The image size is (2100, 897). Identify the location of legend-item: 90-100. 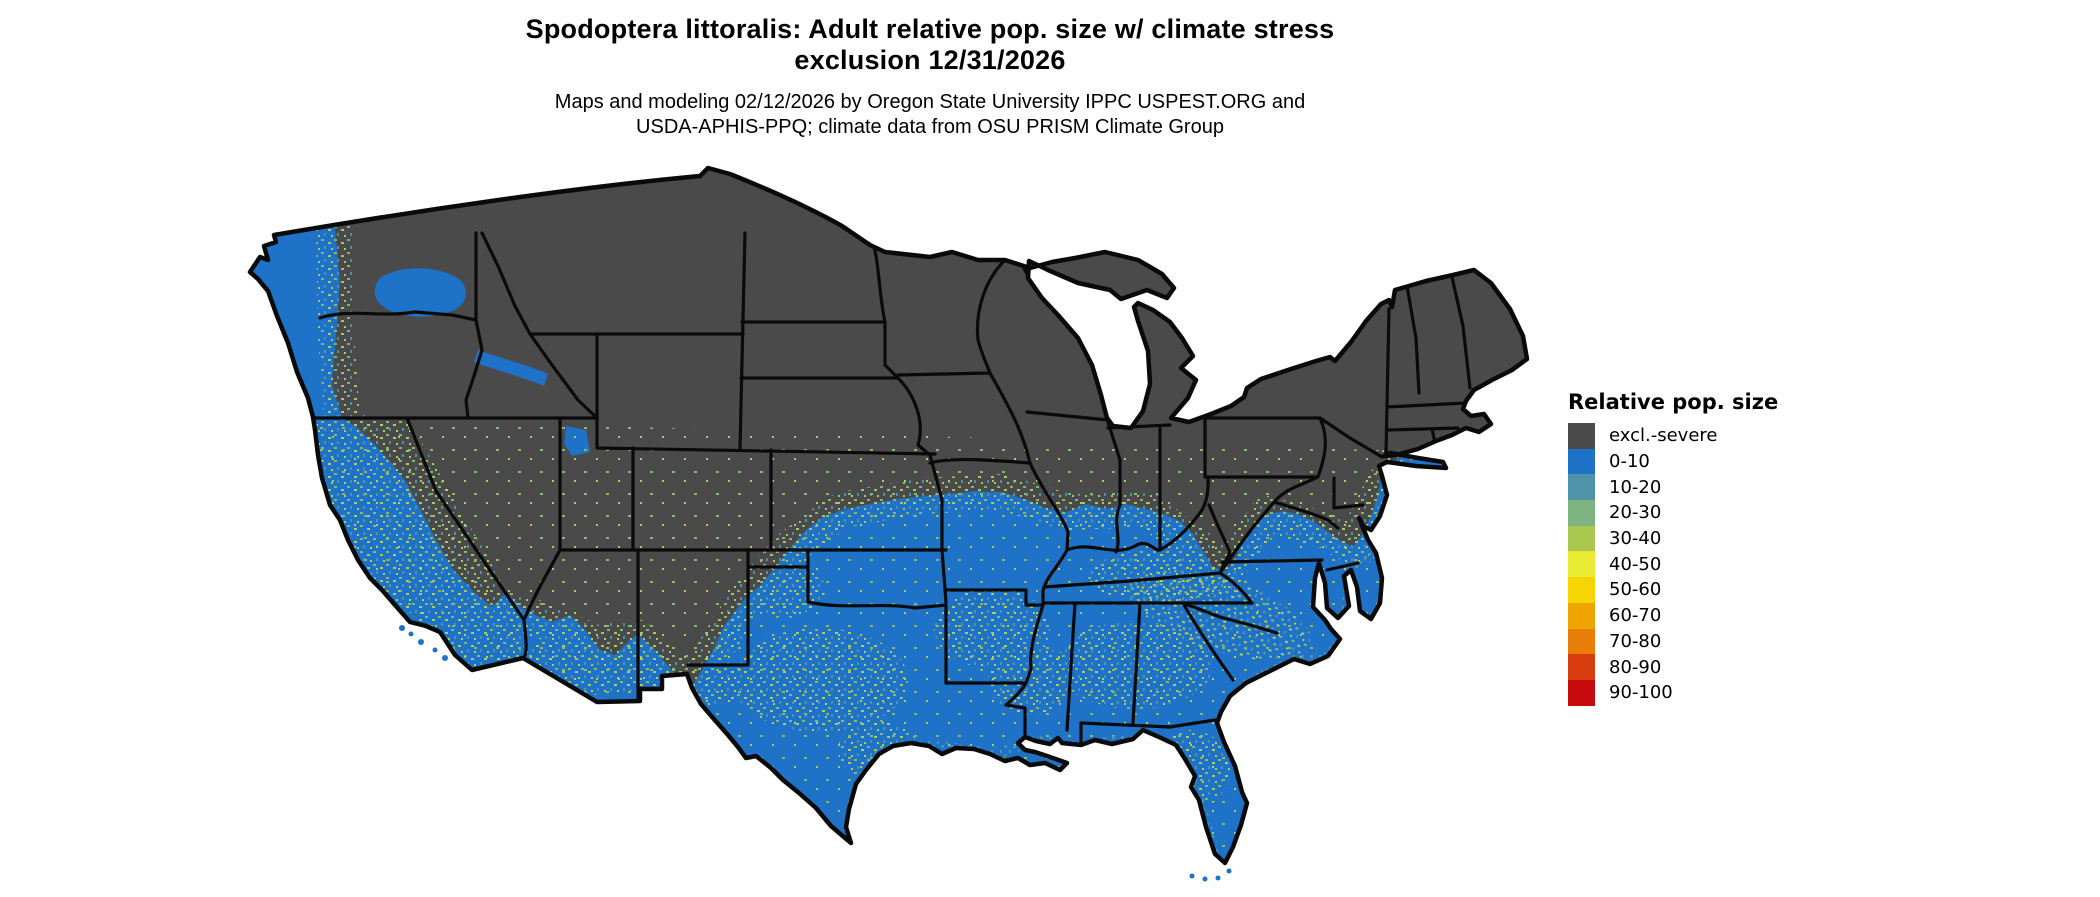
(1673, 692).